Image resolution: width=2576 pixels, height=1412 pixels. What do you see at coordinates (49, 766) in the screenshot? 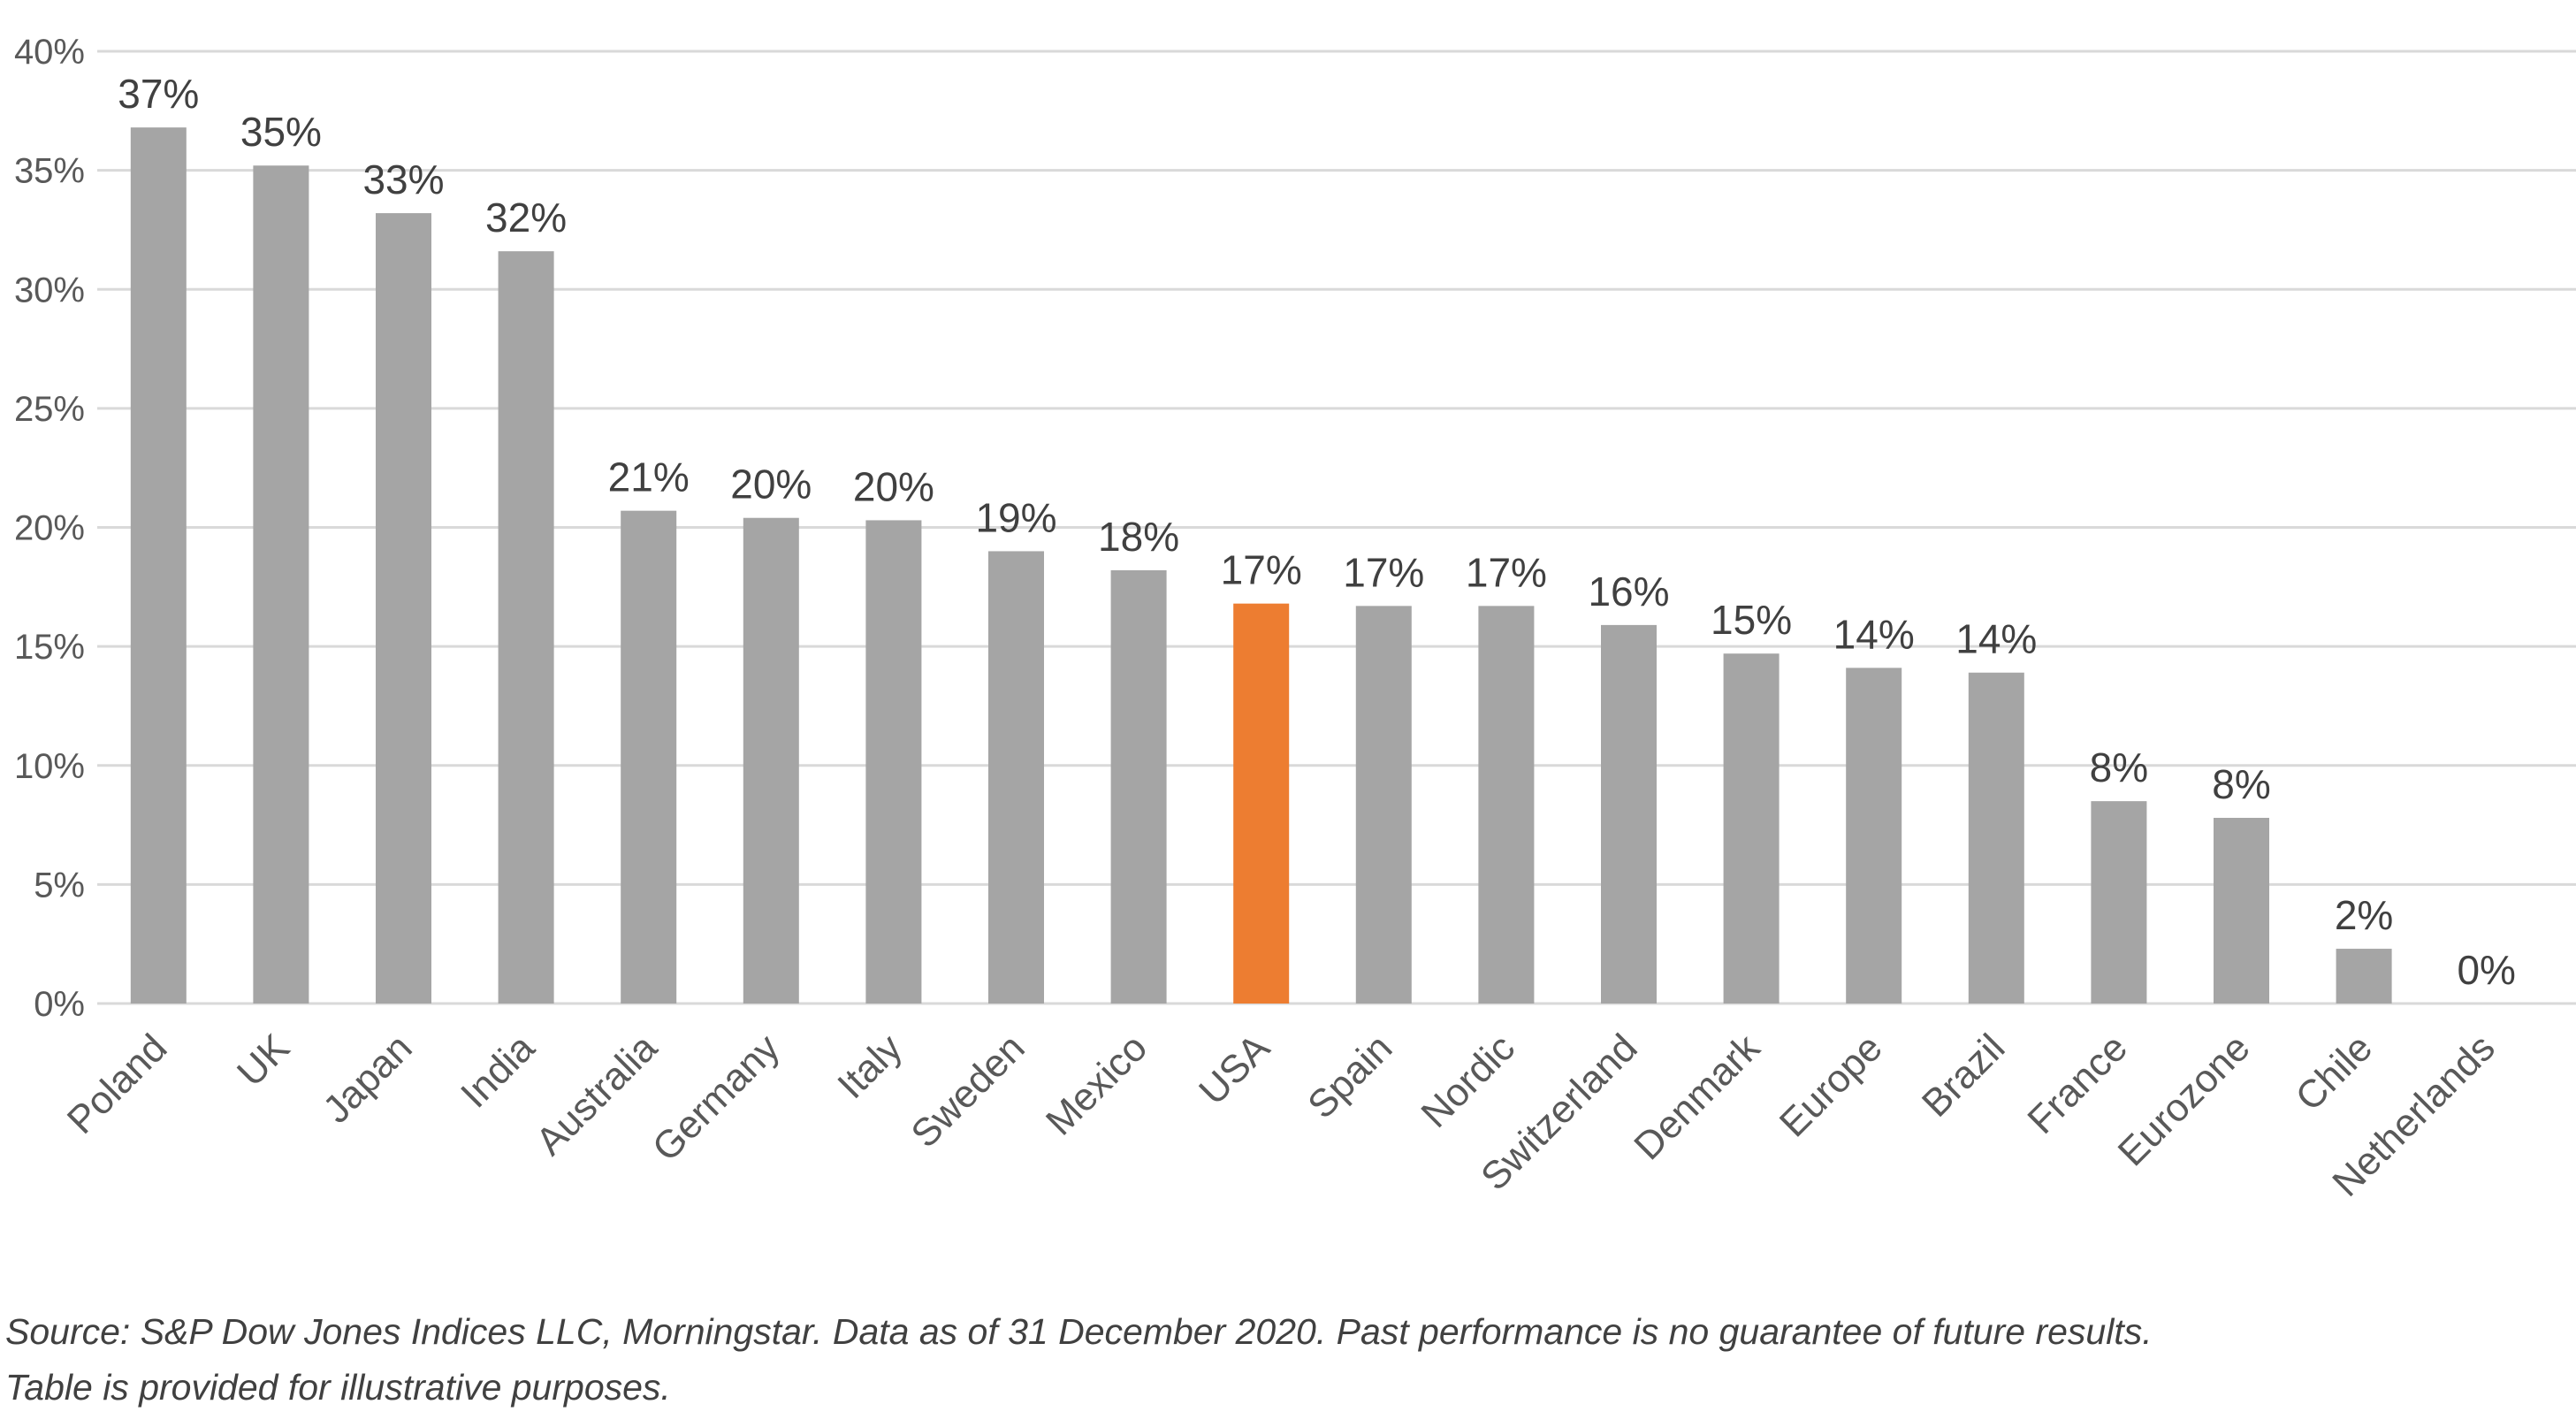
I see `y-tick-label: 10%` at bounding box center [49, 766].